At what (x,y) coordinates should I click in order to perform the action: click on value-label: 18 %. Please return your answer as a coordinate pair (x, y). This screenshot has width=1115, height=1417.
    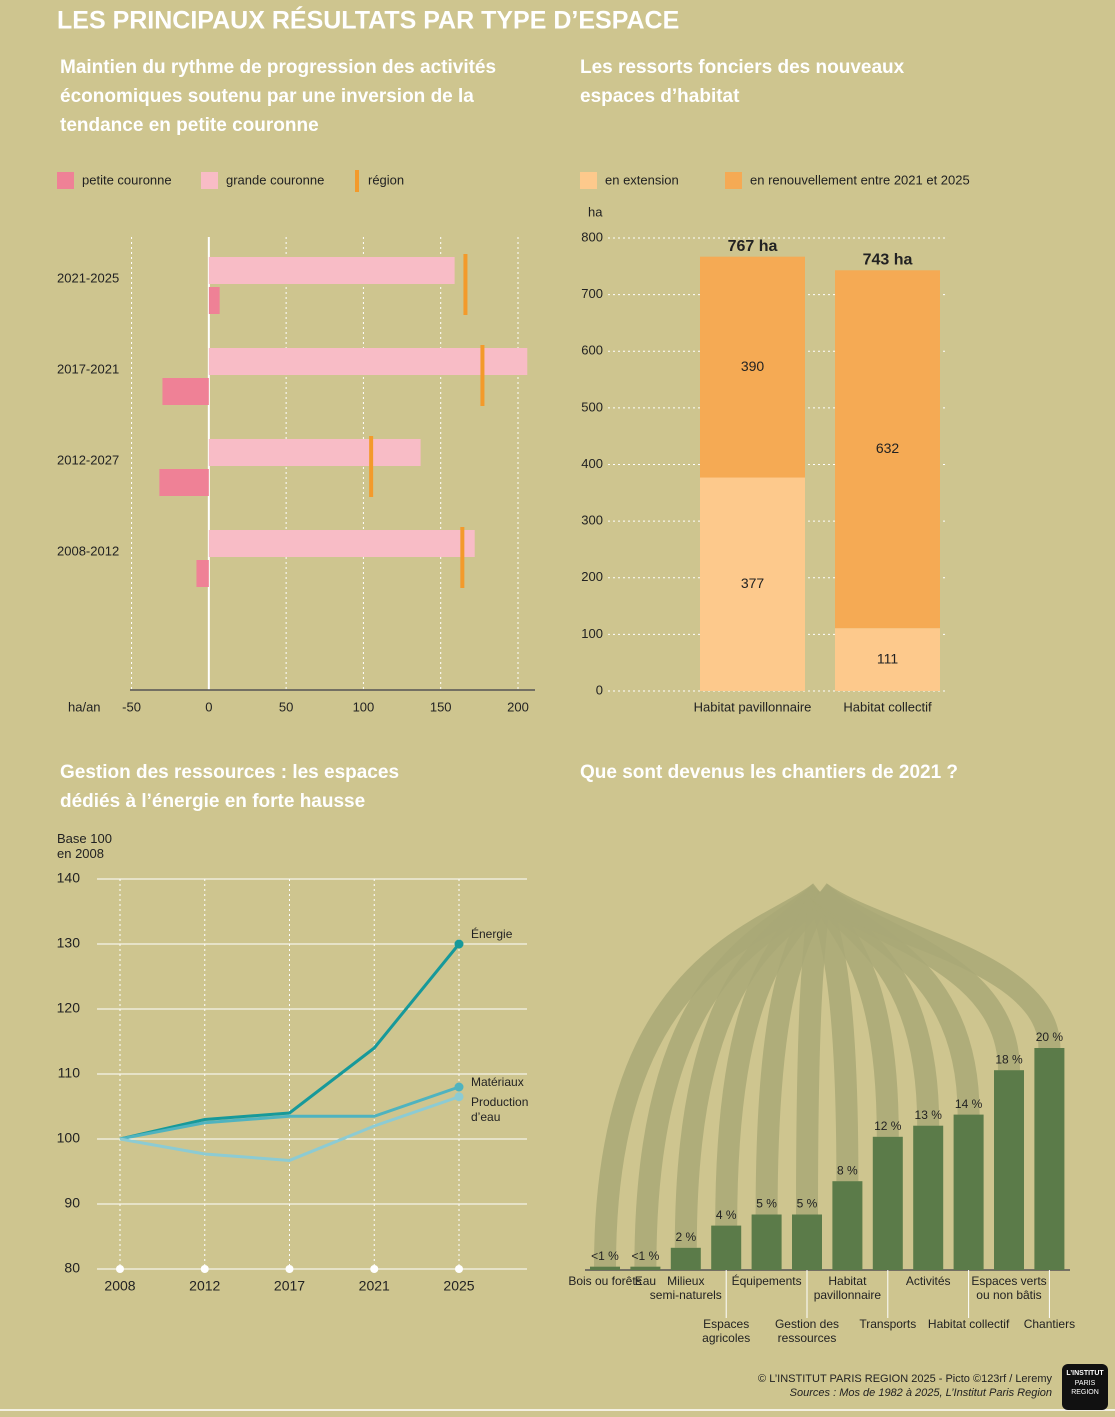
    Looking at the image, I should click on (1009, 1059).